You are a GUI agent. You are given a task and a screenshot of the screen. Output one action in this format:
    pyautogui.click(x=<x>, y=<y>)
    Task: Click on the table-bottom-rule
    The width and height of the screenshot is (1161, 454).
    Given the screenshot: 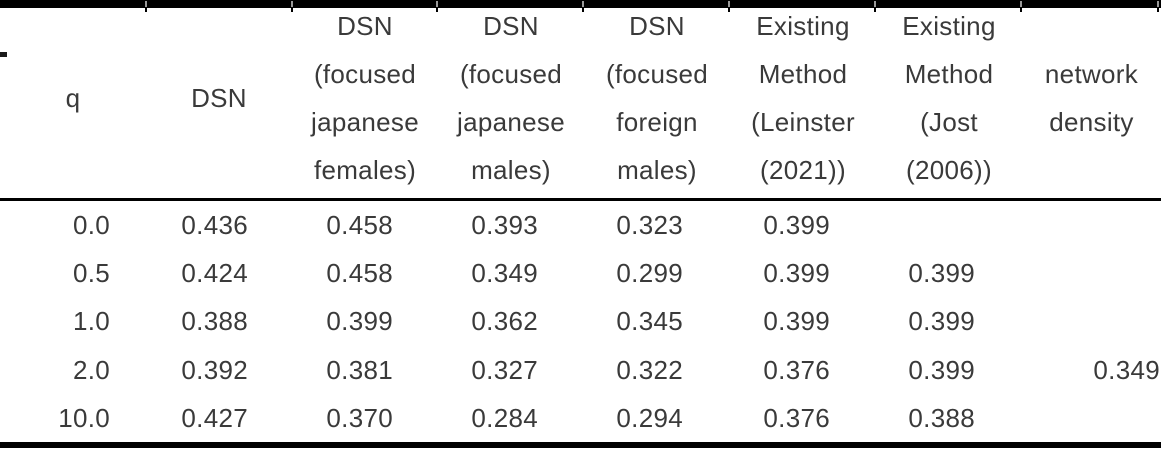 What is the action you would take?
    pyautogui.click(x=580, y=445)
    